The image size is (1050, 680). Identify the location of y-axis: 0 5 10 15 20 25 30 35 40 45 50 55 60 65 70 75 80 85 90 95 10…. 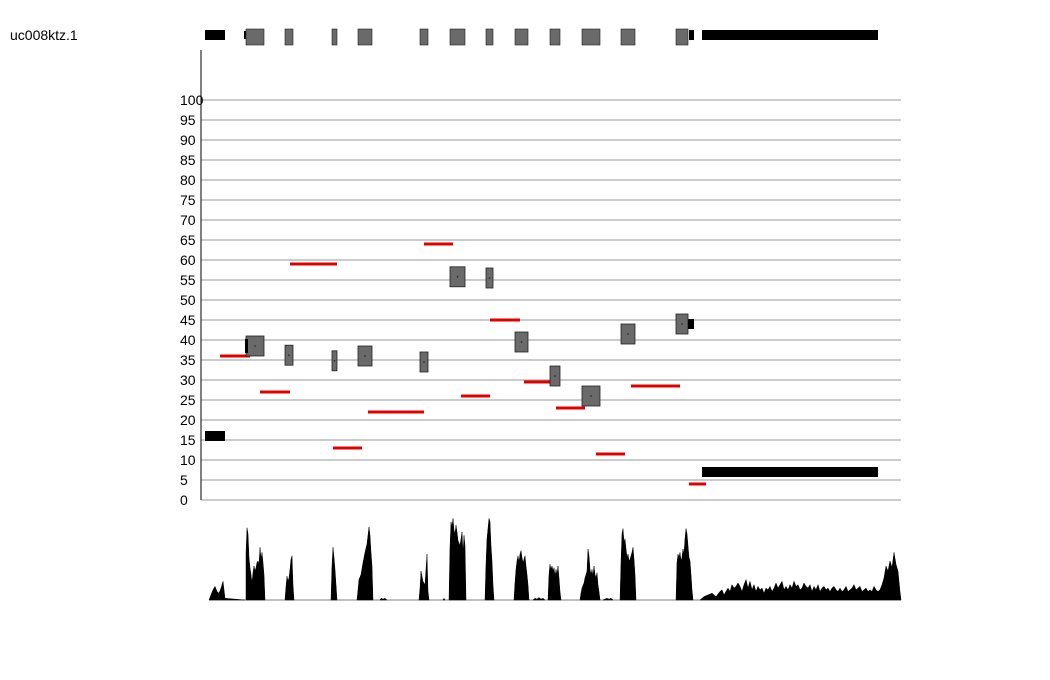
(192, 279).